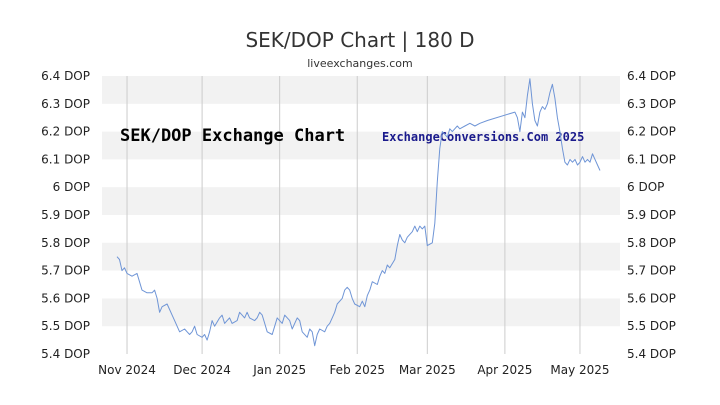 The image size is (720, 405). Describe the element at coordinates (651, 326) in the screenshot. I see `y-tick-label-right: 5.5 DOP` at that location.